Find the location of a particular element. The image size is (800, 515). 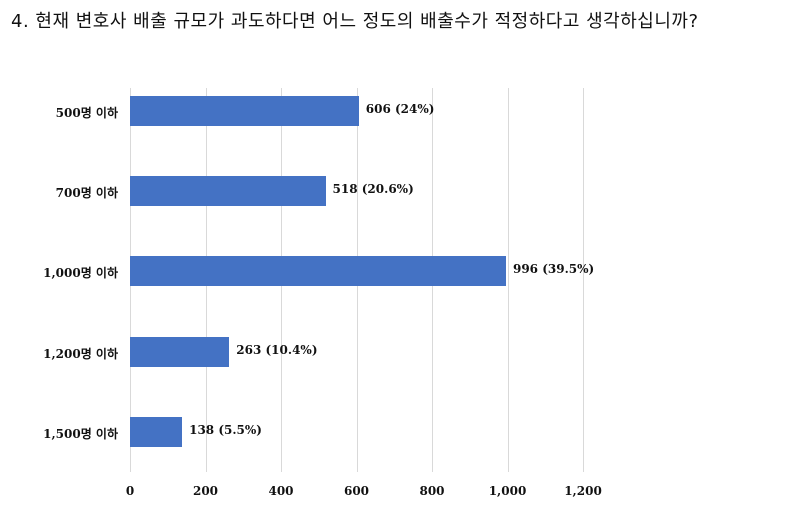

x-tick-label: 1,000 is located at coordinates (507, 491).